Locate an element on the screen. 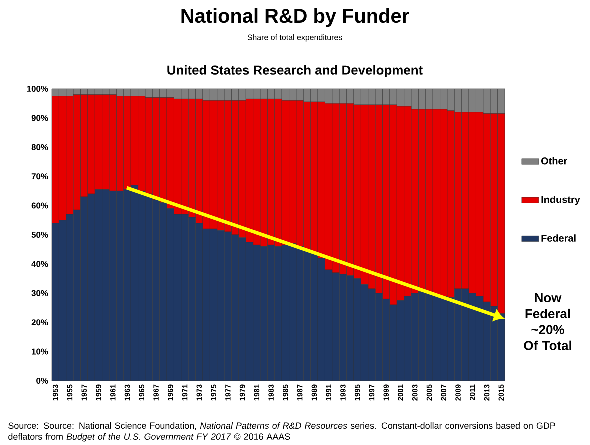 This screenshot has height=445, width=590. y-tick-label: 20% is located at coordinates (40, 323).